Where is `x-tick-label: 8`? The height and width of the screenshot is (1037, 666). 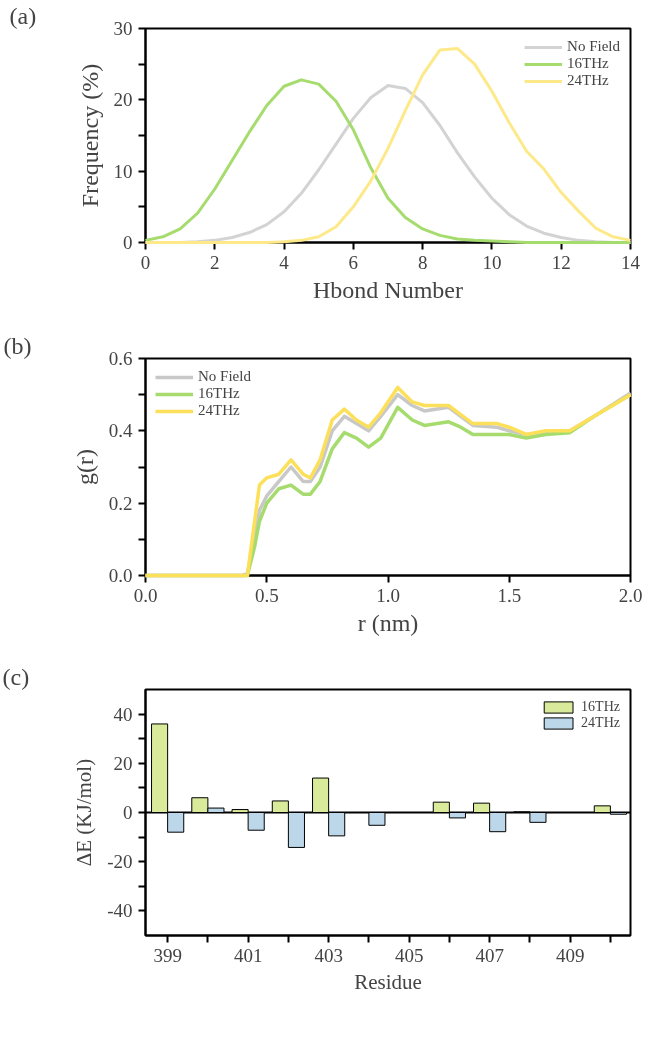 x-tick-label: 8 is located at coordinates (422, 262).